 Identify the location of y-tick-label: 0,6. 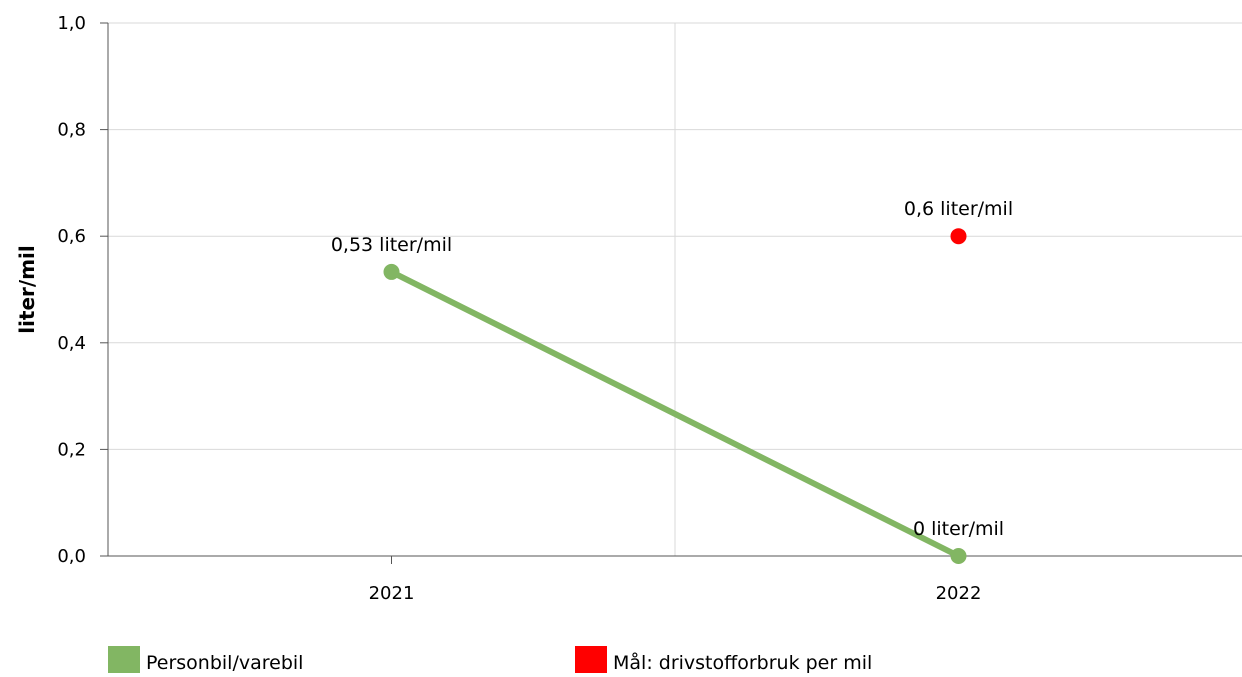
(71, 236).